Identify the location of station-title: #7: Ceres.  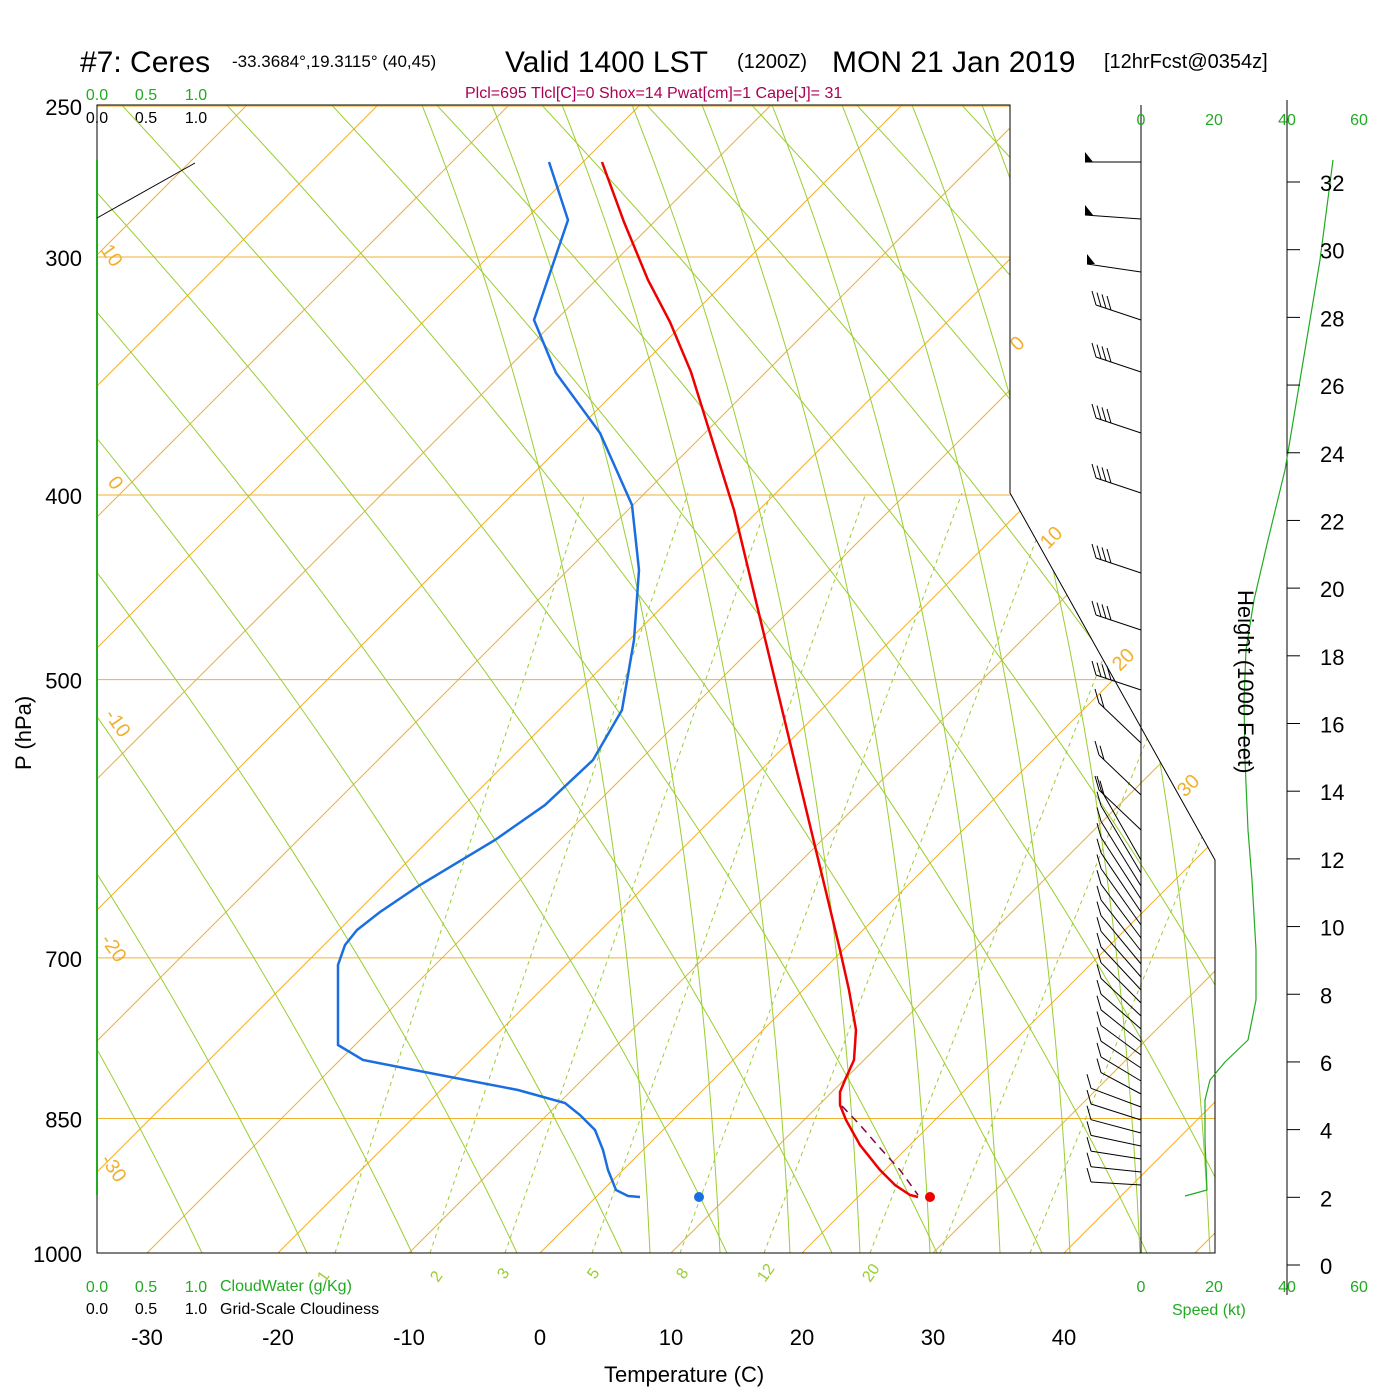
(145, 62).